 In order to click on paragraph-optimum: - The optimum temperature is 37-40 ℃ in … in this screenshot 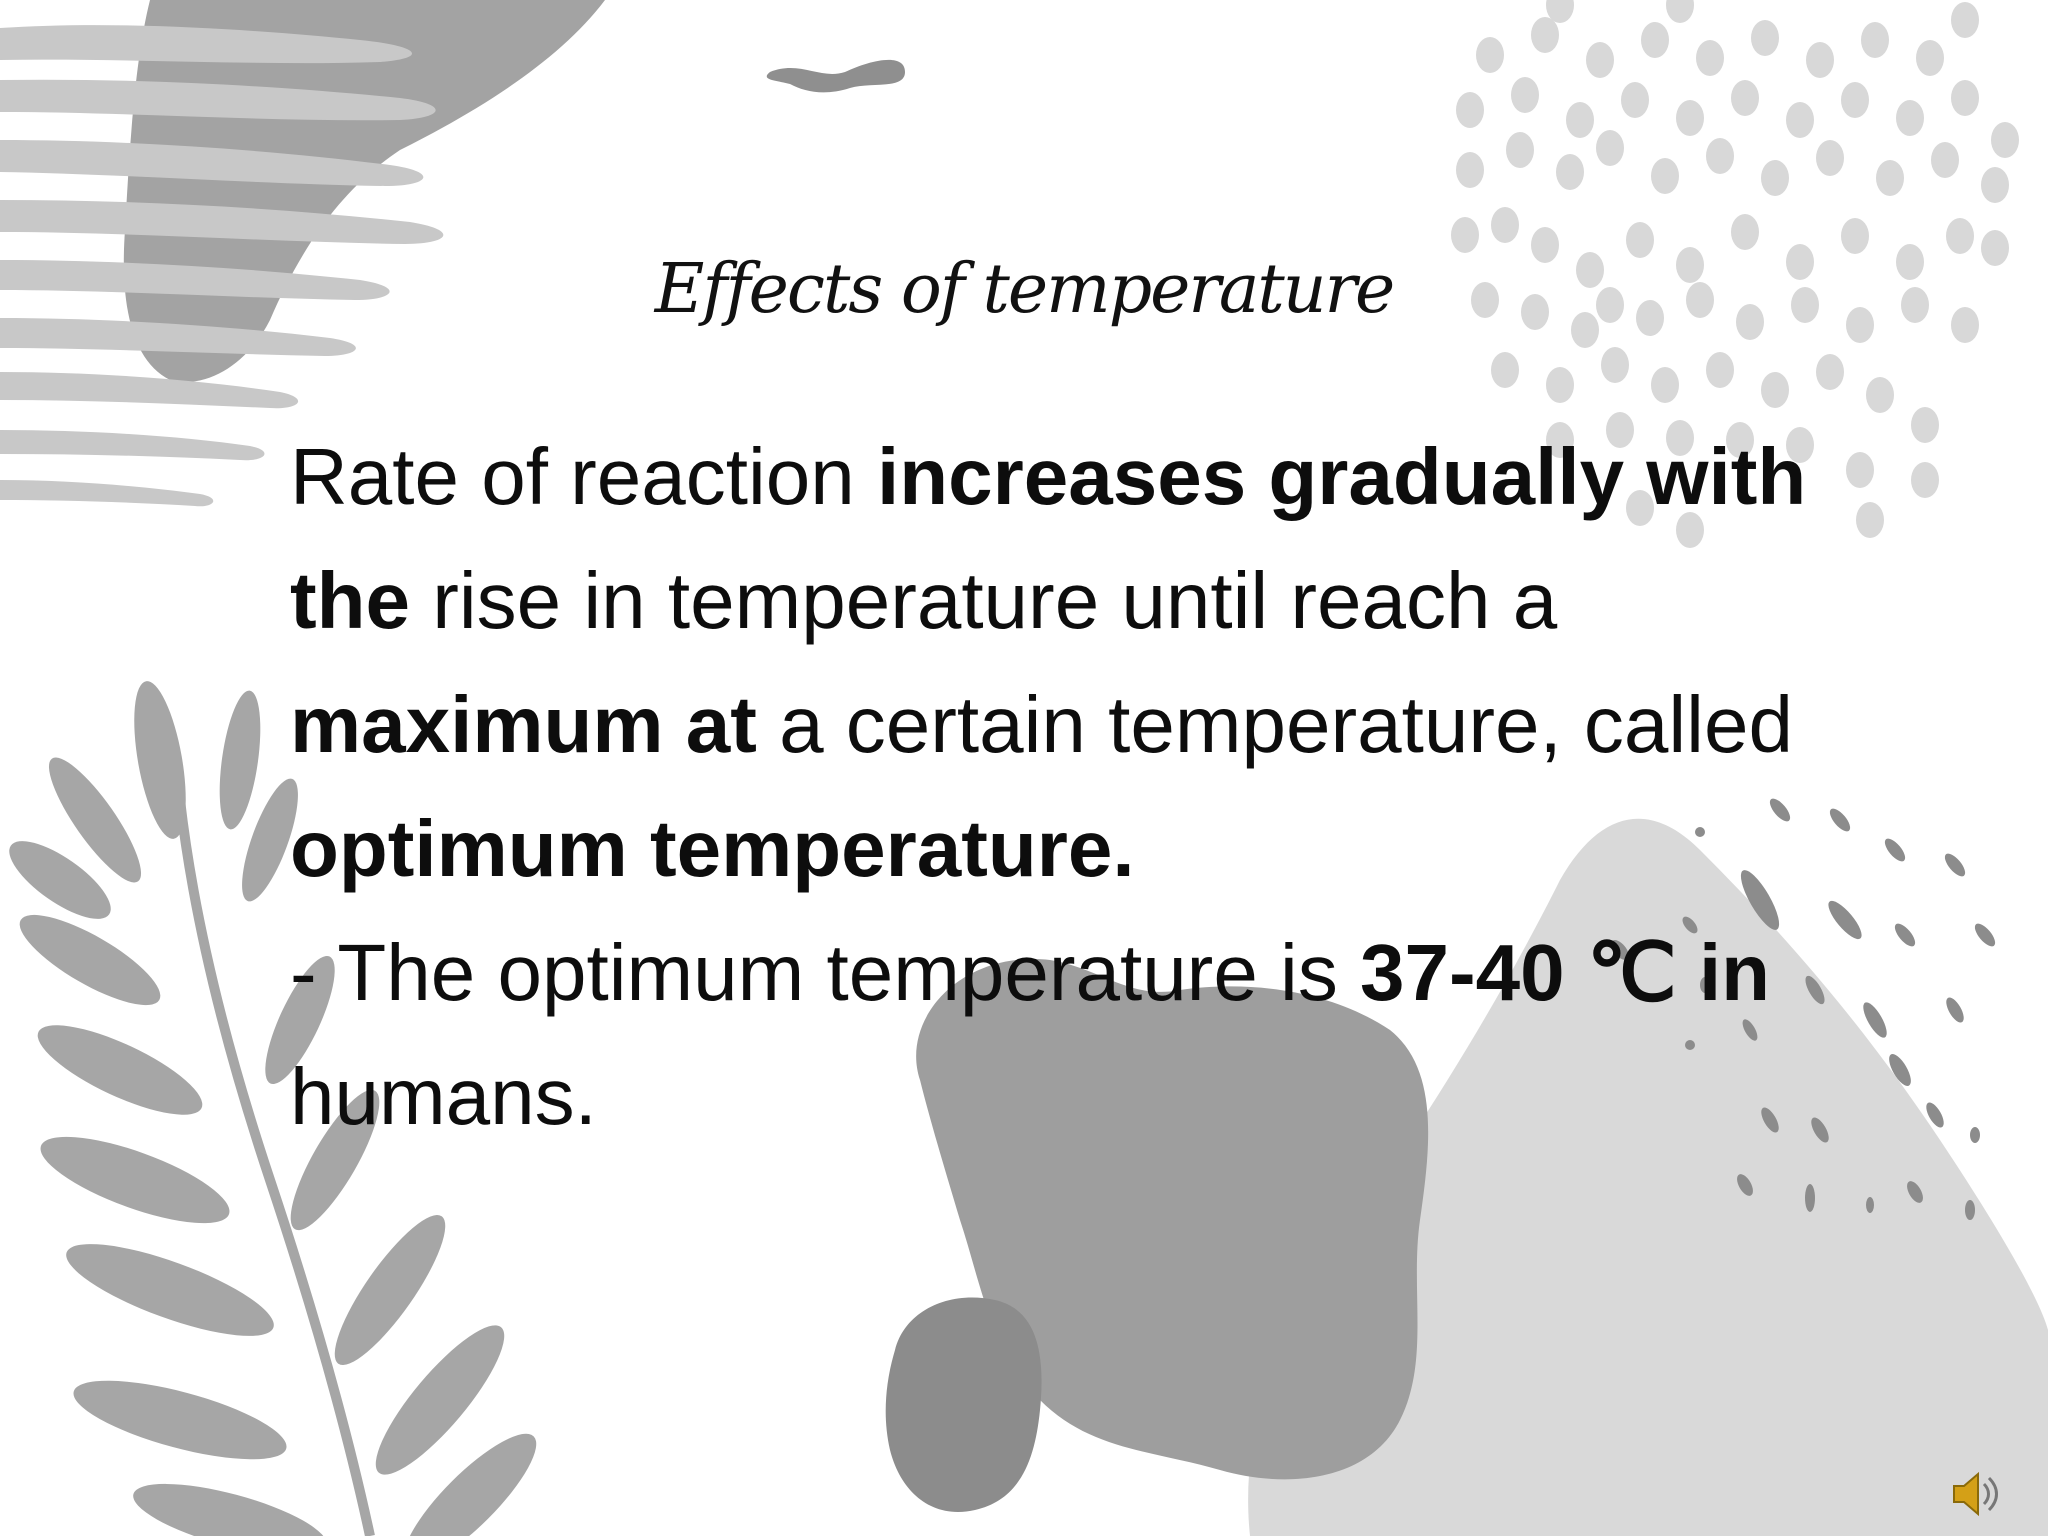, I will do `click(1070, 1035)`.